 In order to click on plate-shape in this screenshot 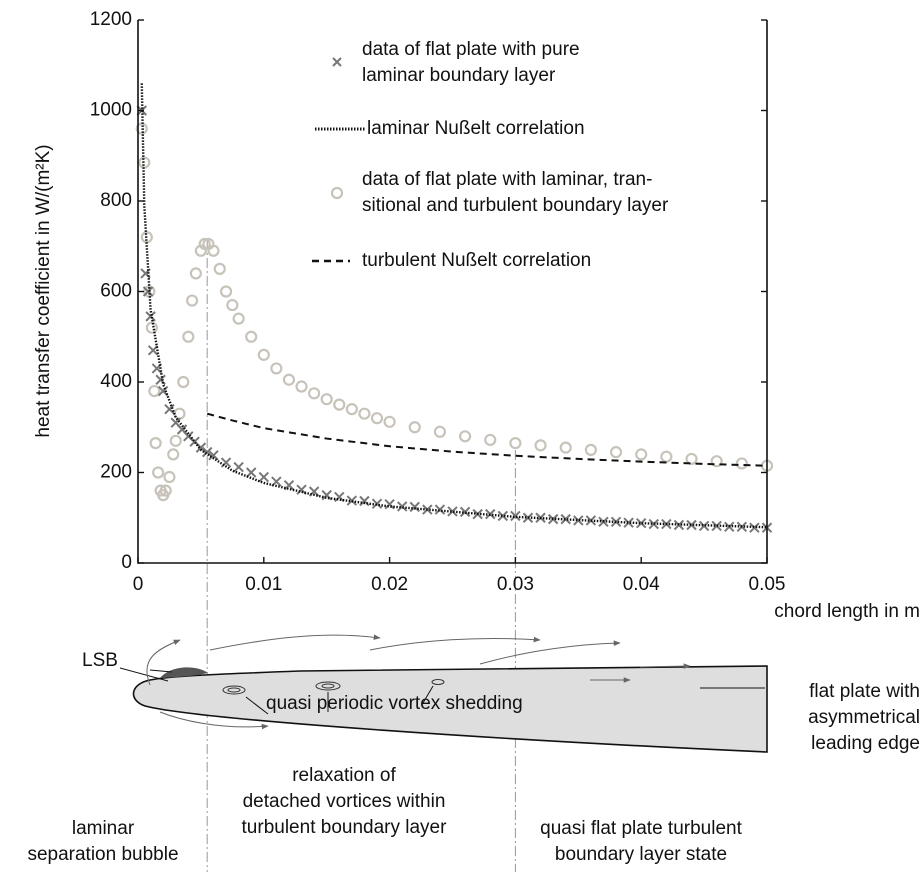, I will do `click(450, 709)`.